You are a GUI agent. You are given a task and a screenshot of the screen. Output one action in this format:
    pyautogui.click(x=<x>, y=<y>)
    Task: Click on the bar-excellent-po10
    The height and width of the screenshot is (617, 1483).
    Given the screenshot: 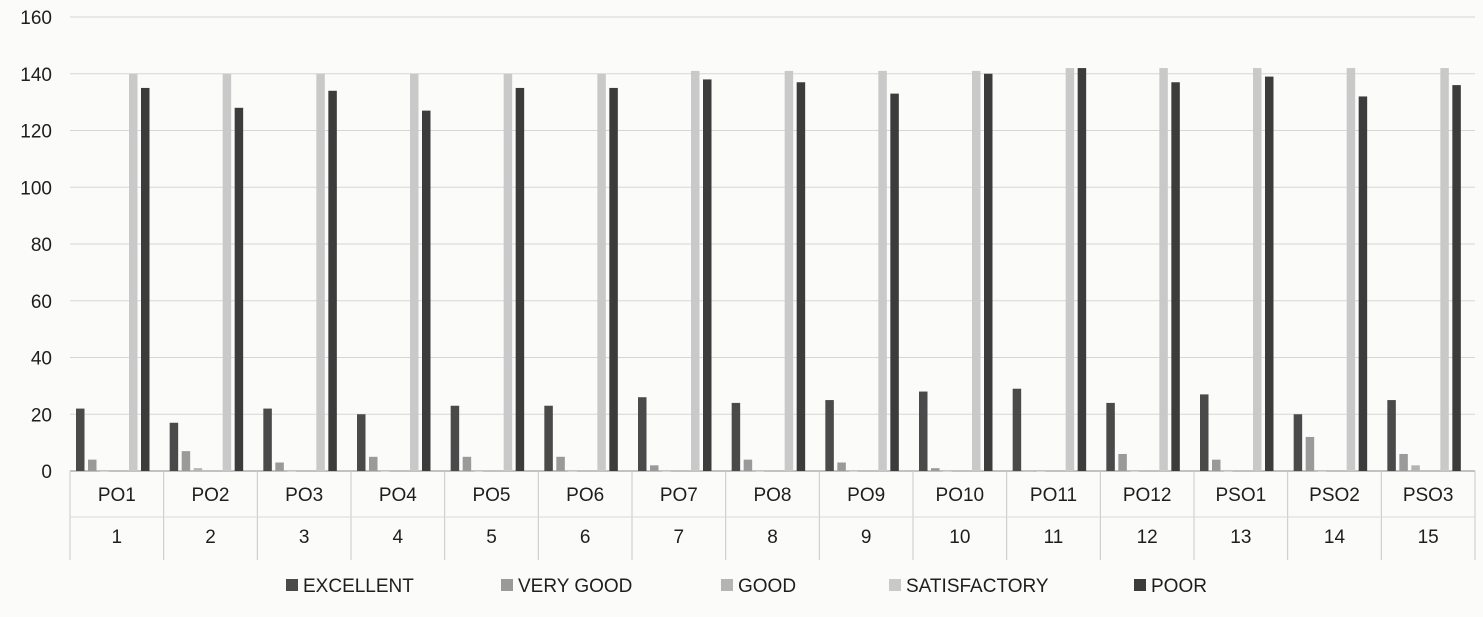 What is the action you would take?
    pyautogui.click(x=923, y=431)
    